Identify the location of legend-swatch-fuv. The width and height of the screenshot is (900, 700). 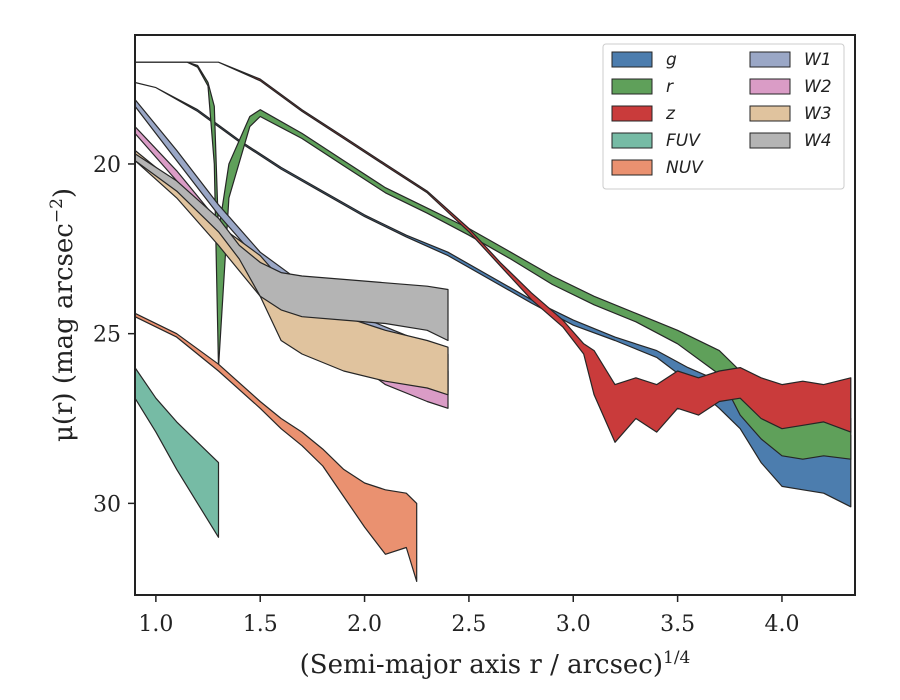
(632, 140).